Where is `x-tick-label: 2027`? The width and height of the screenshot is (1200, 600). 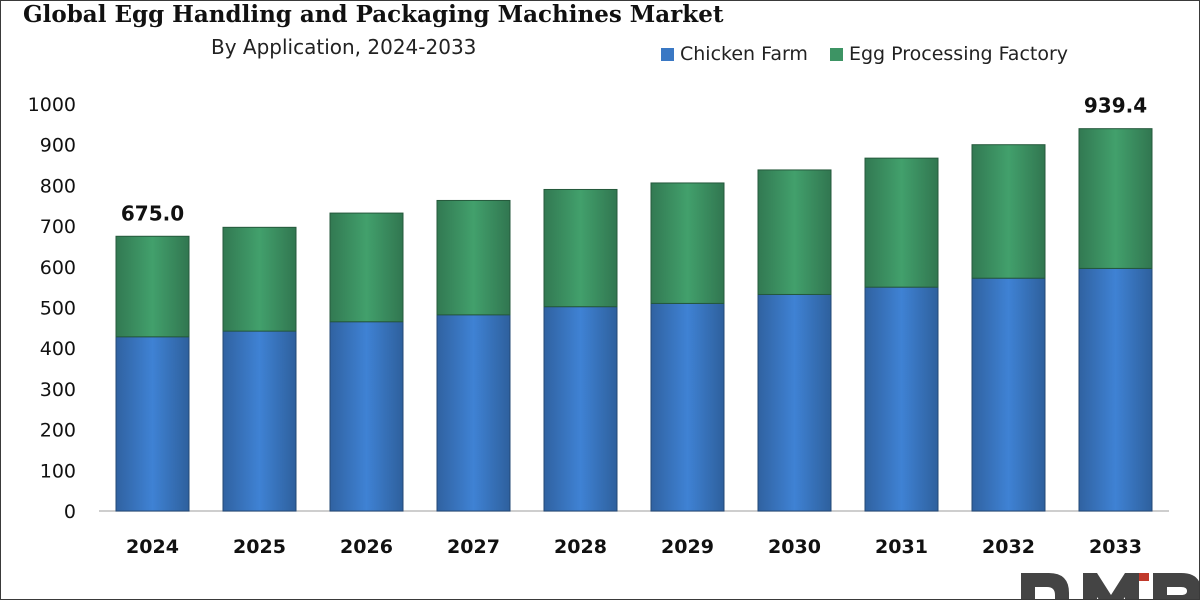 x-tick-label: 2027 is located at coordinates (473, 547).